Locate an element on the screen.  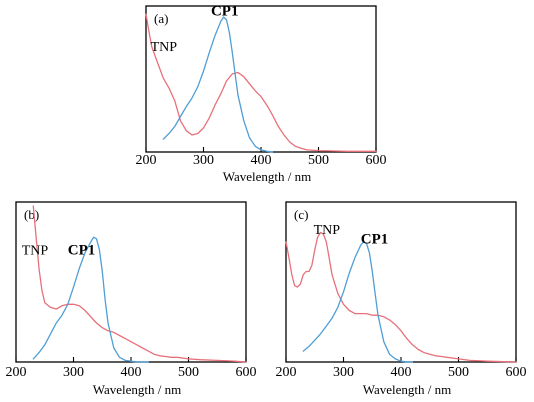
panel-label: (c) is located at coordinates (301, 214).